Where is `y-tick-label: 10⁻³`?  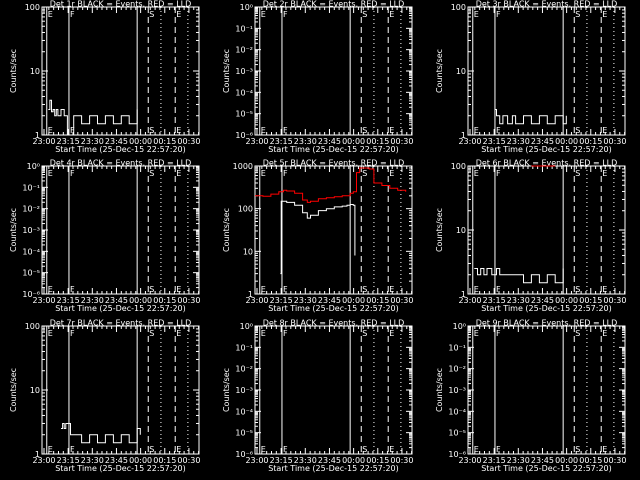 y-tick-label: 10⁻³ is located at coordinates (457, 390).